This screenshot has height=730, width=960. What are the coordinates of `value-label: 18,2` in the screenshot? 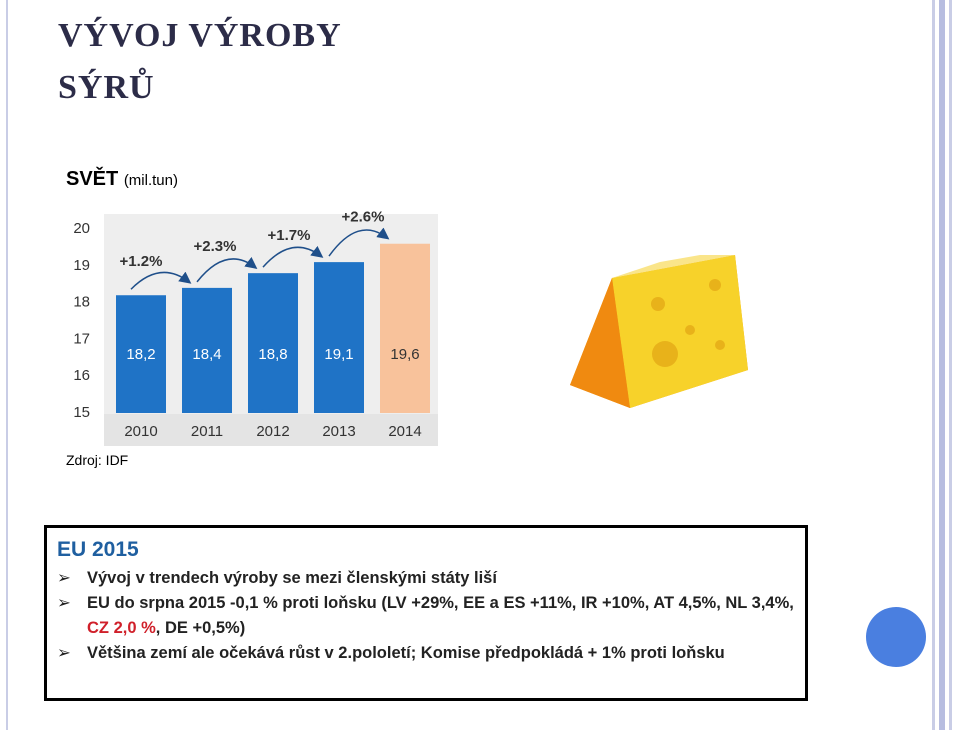 It's located at (140, 354).